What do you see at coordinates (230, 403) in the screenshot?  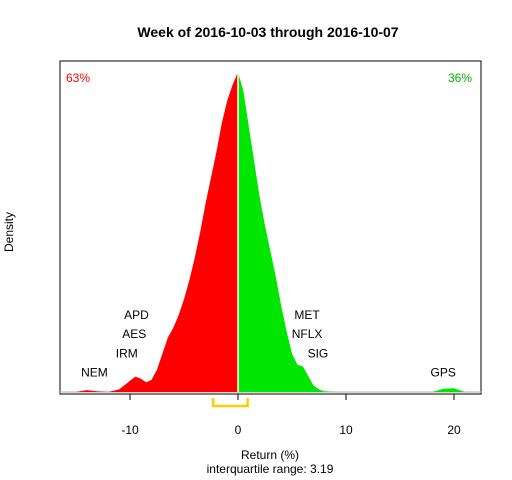 I see `iqr-bracket` at bounding box center [230, 403].